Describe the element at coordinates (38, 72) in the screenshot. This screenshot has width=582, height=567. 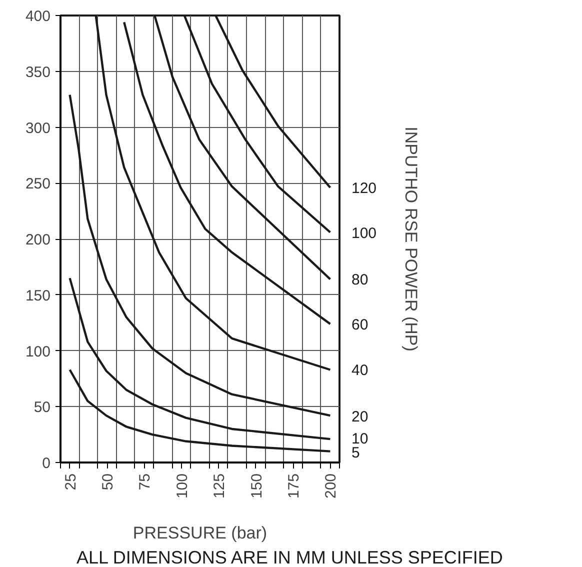
I see `y-tick-label: 350` at that location.